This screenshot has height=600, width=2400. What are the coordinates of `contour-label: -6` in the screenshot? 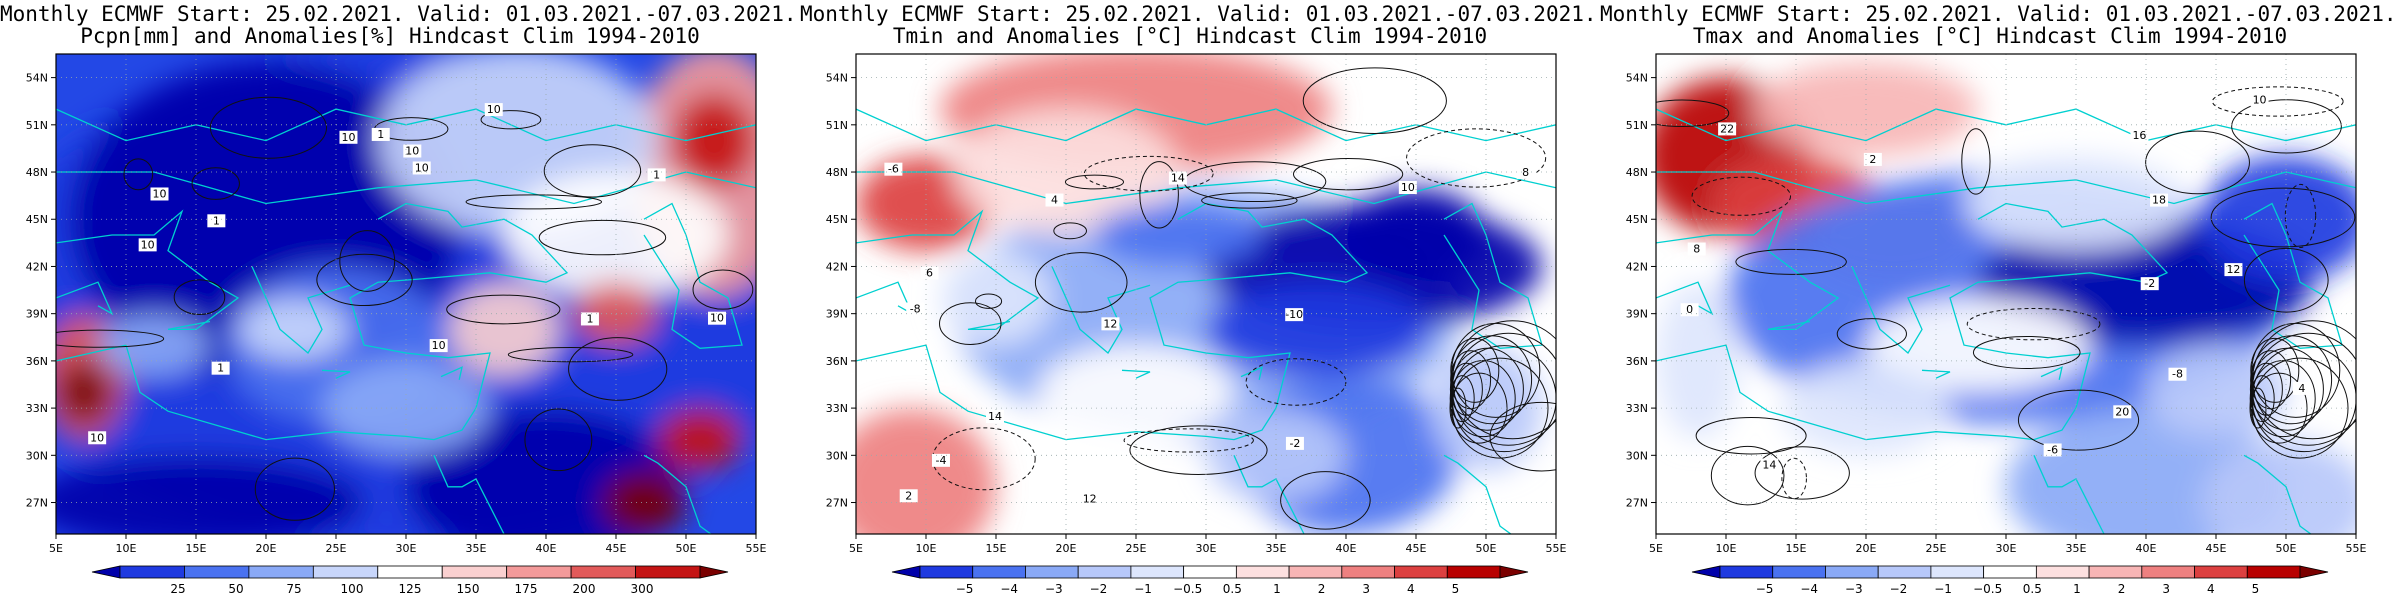 It's located at (893, 169).